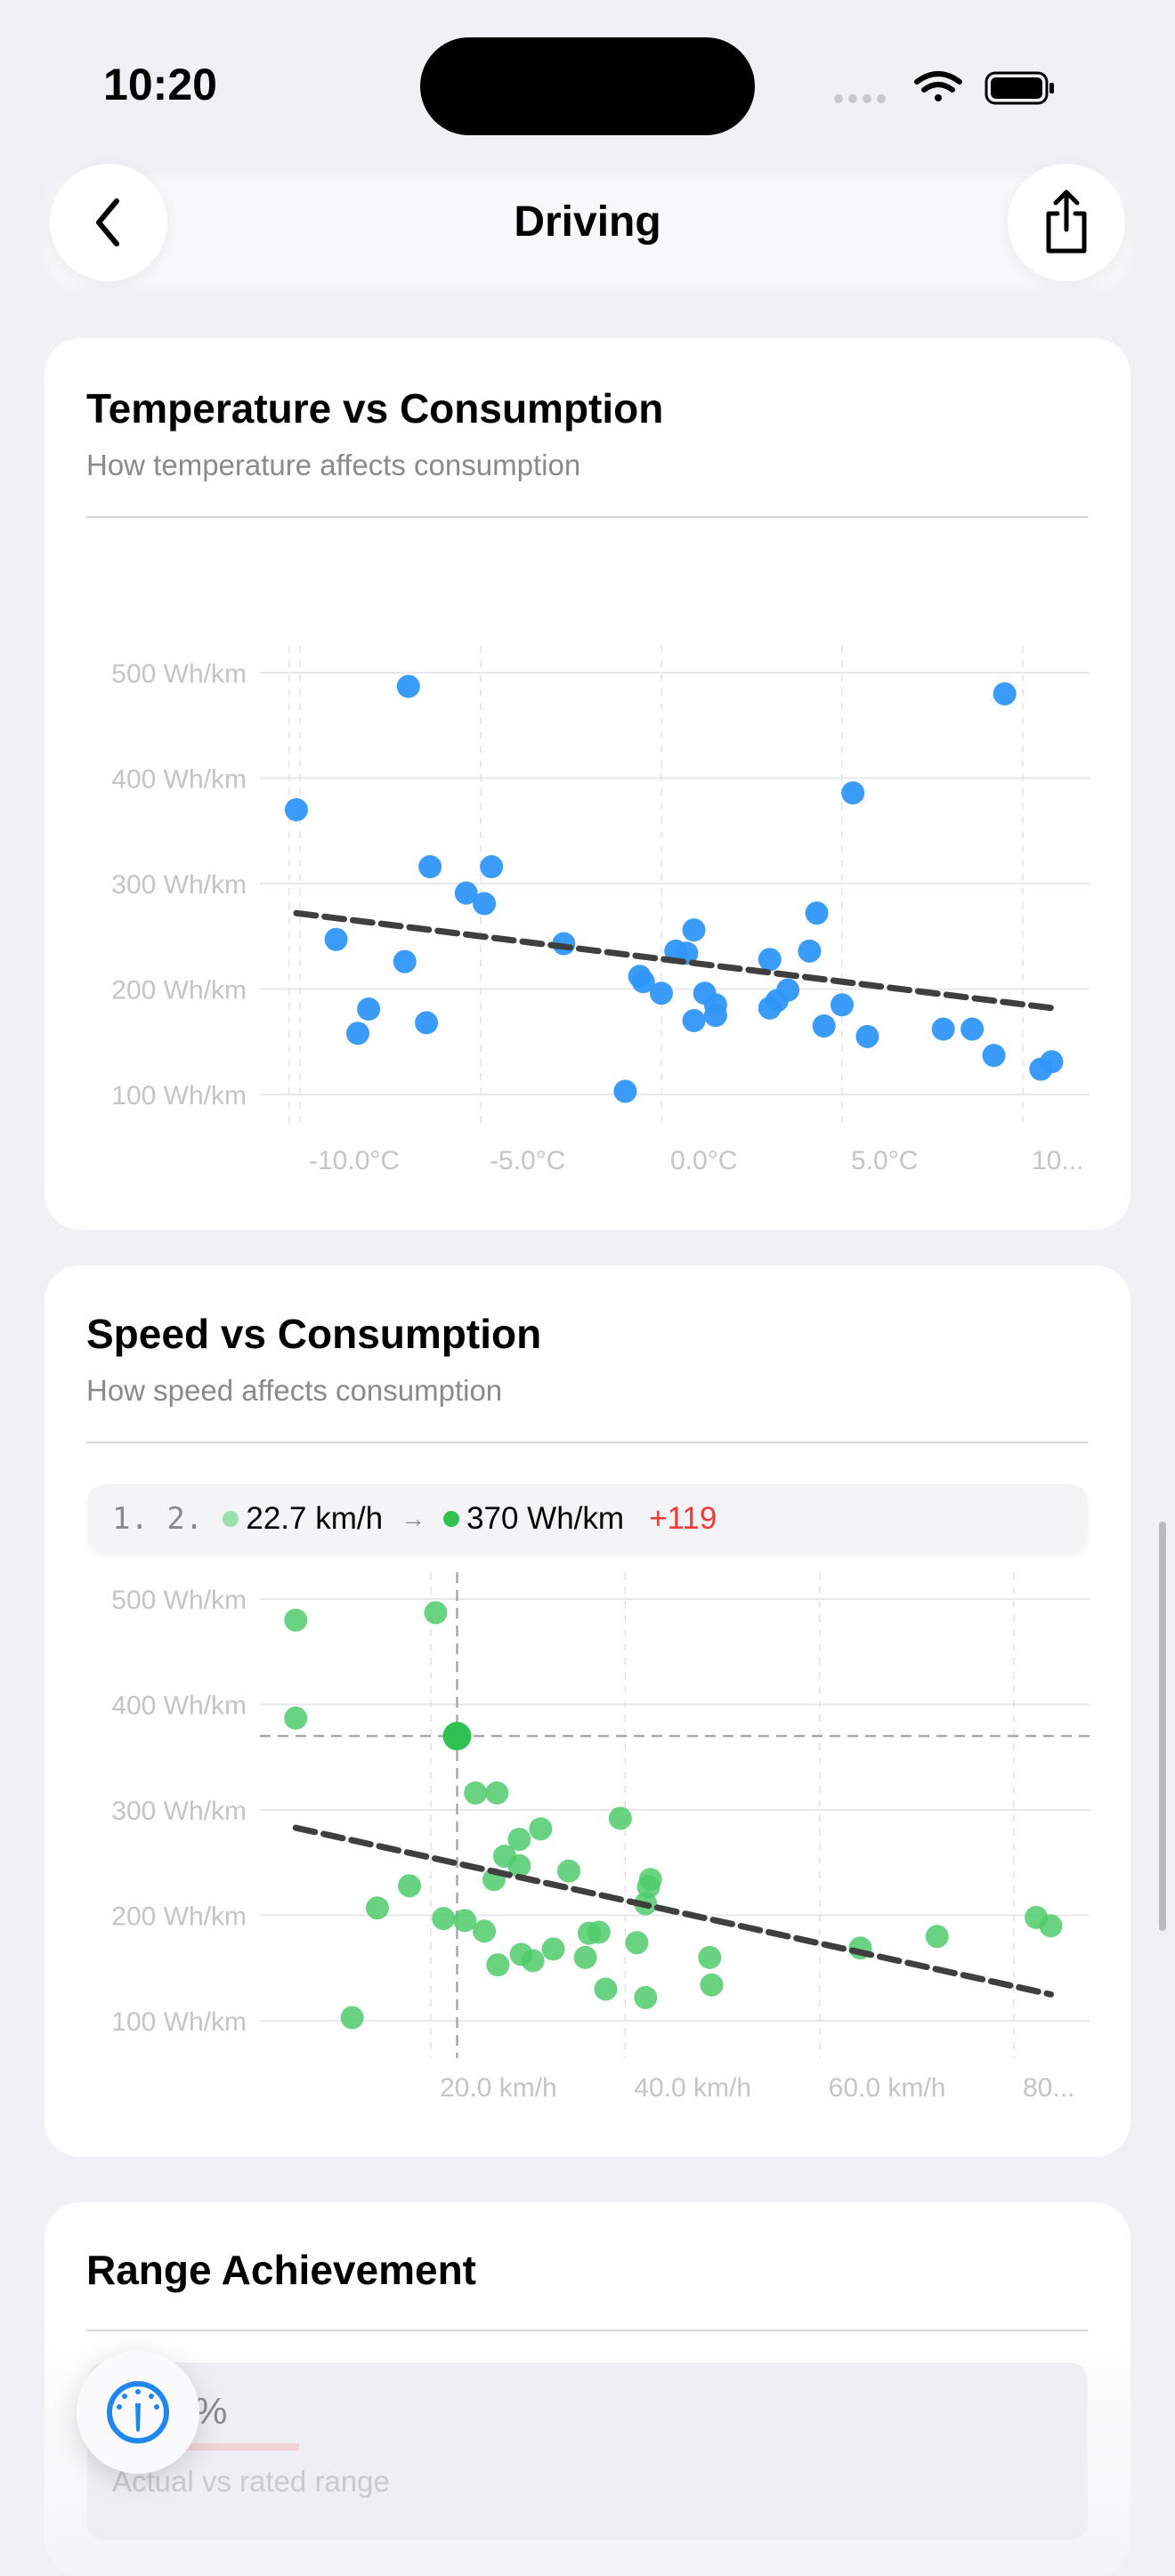 This screenshot has height=2576, width=1175. Describe the element at coordinates (375, 408) in the screenshot. I see `card-title: Temperature vs Consumption` at that location.